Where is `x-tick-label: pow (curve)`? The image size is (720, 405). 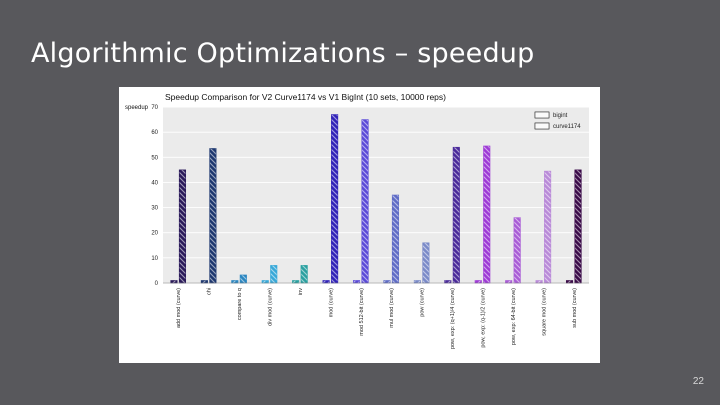 x-tick-label: pow (curve) is located at coordinates (423, 302).